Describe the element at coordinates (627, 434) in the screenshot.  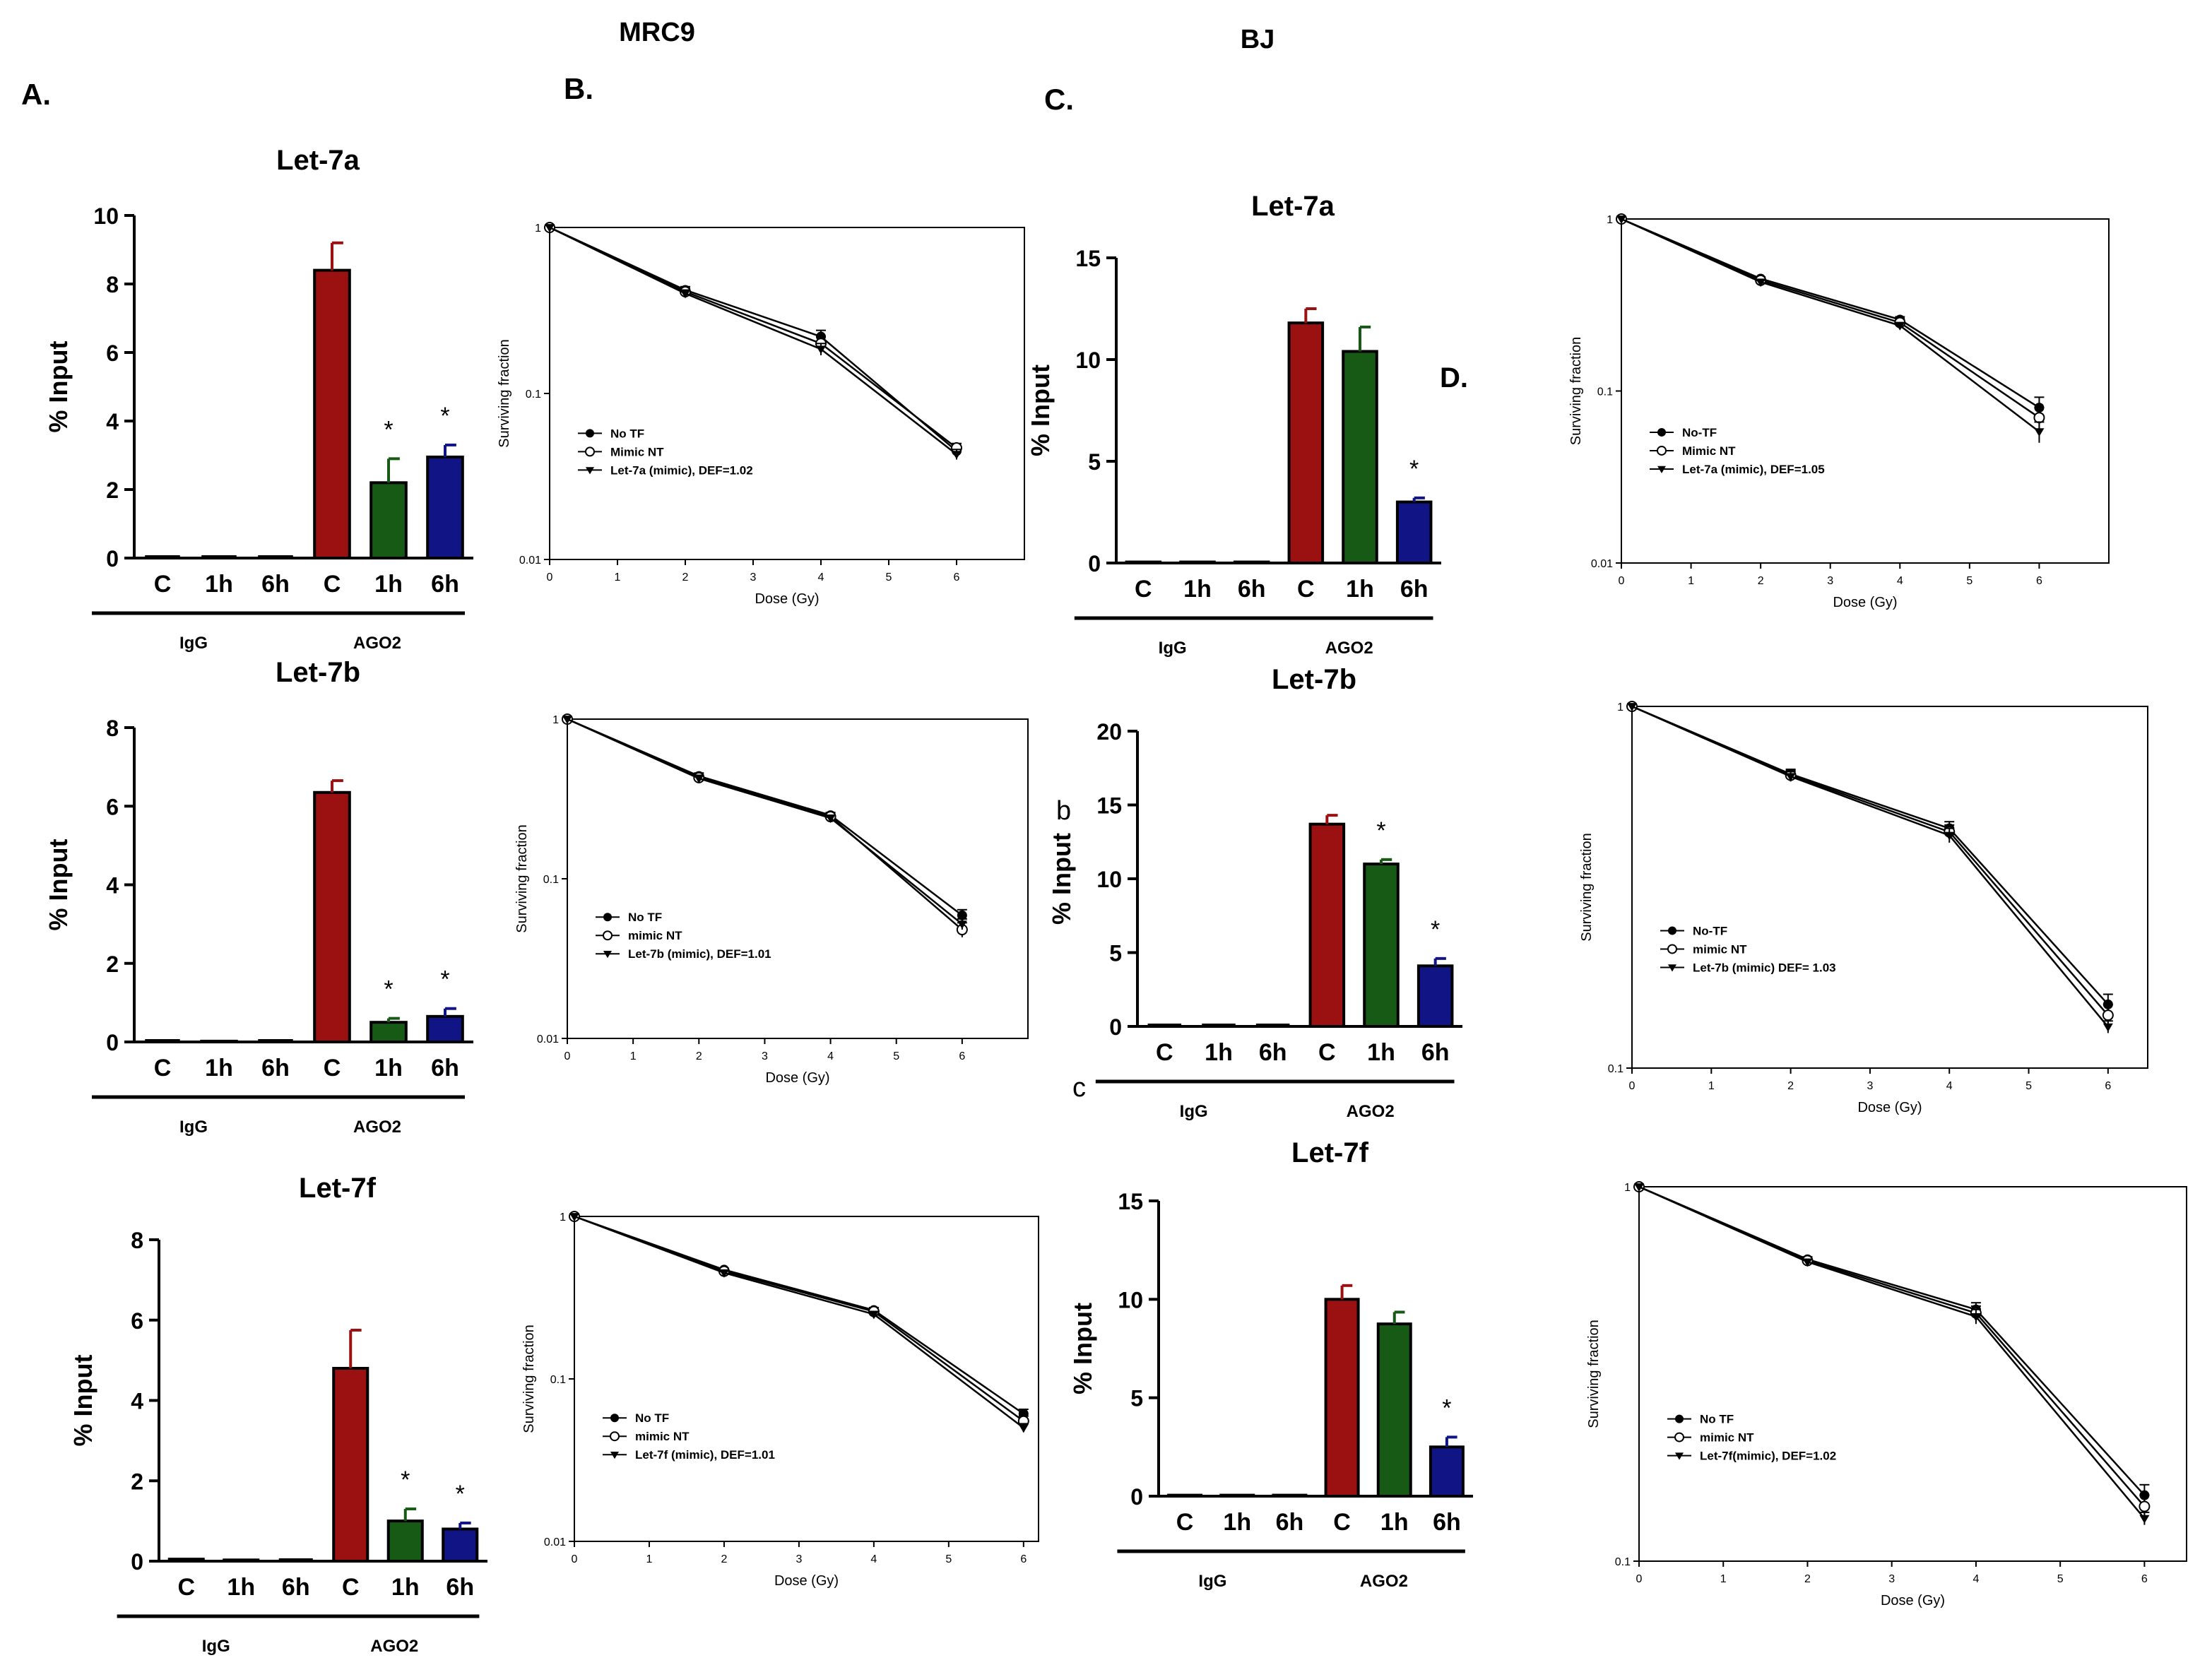
I see `legend-label: No TF` at that location.